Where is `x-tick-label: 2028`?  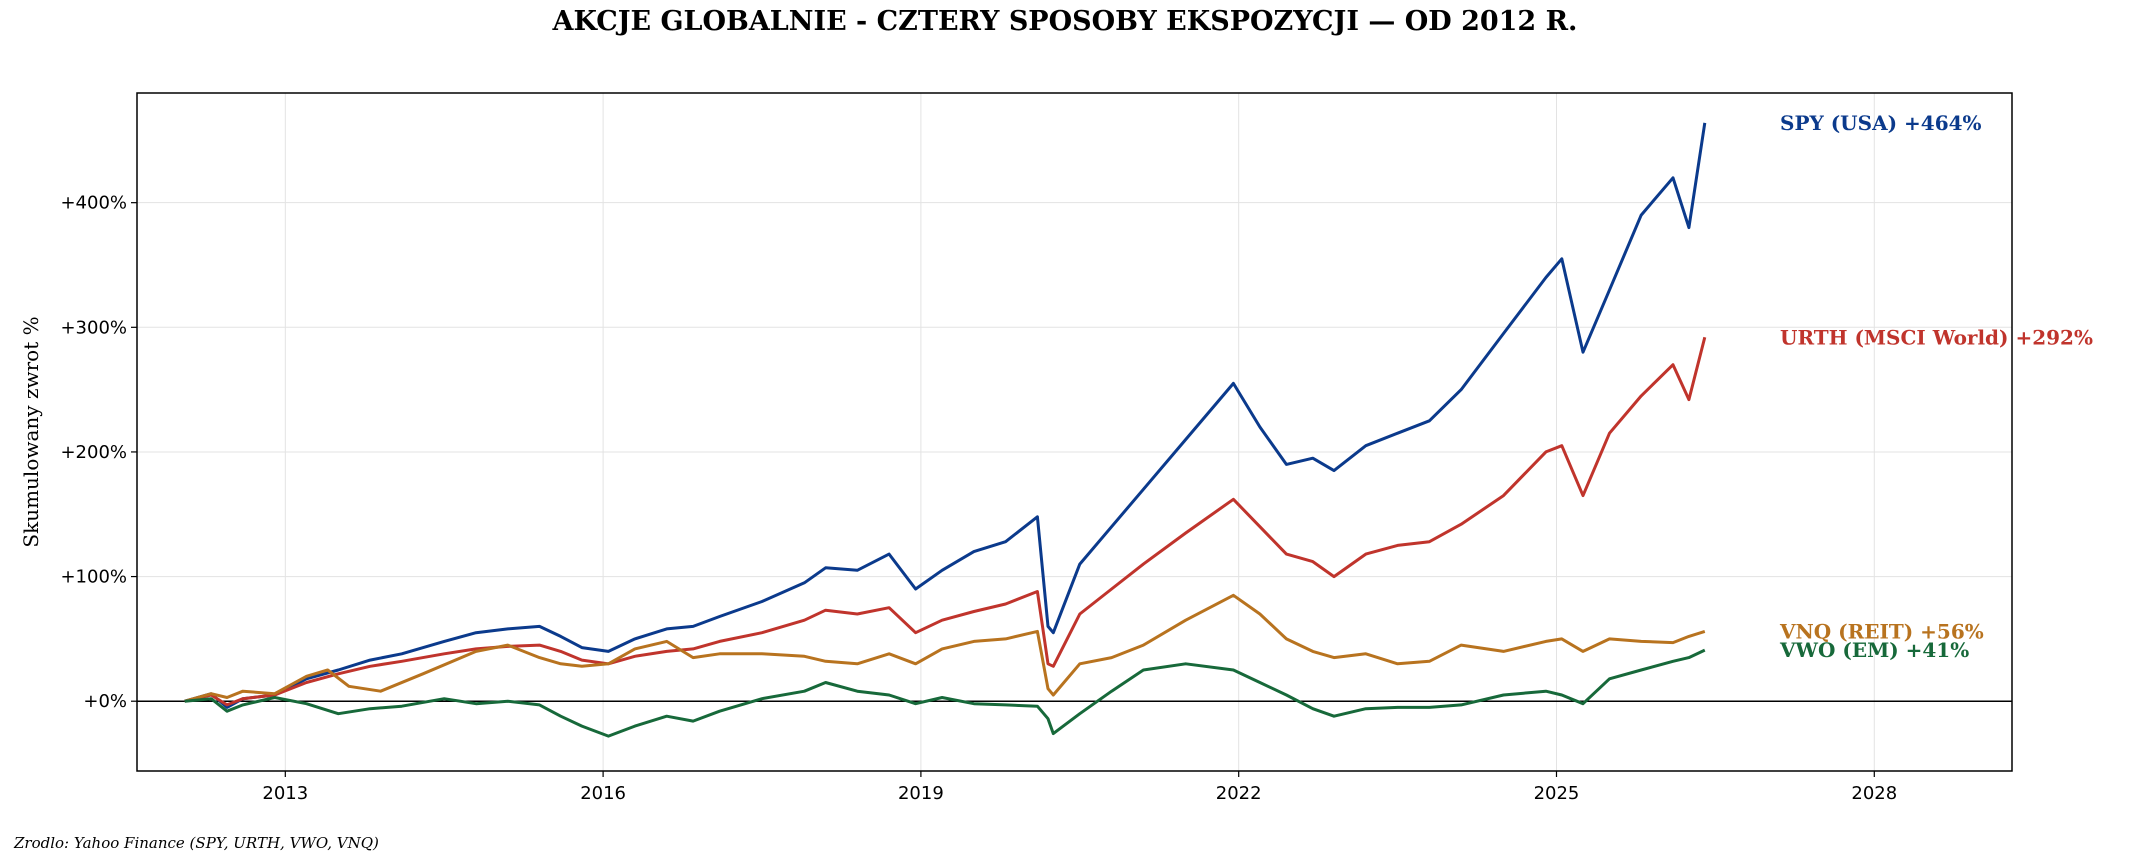
x-tick-label: 2028 is located at coordinates (1874, 793).